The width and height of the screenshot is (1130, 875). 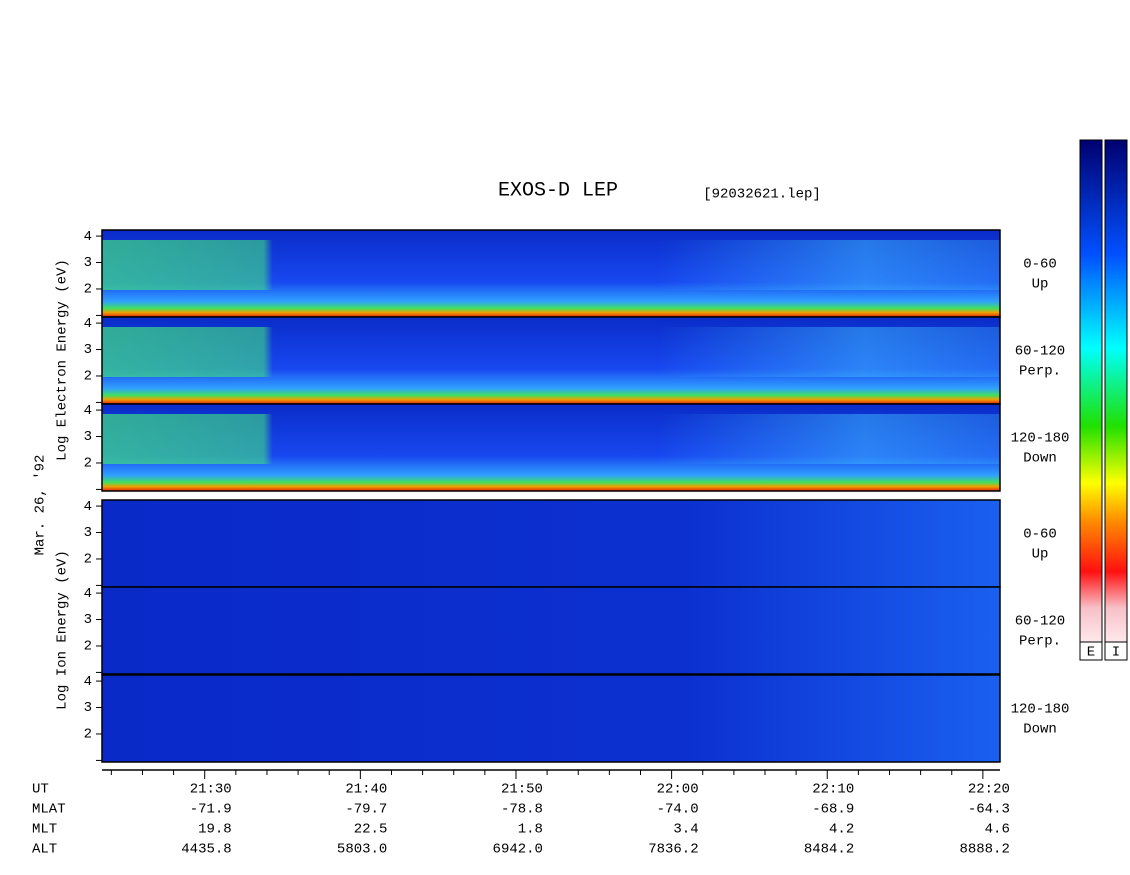 I want to click on x-tick-label: 22:20, so click(x=989, y=790).